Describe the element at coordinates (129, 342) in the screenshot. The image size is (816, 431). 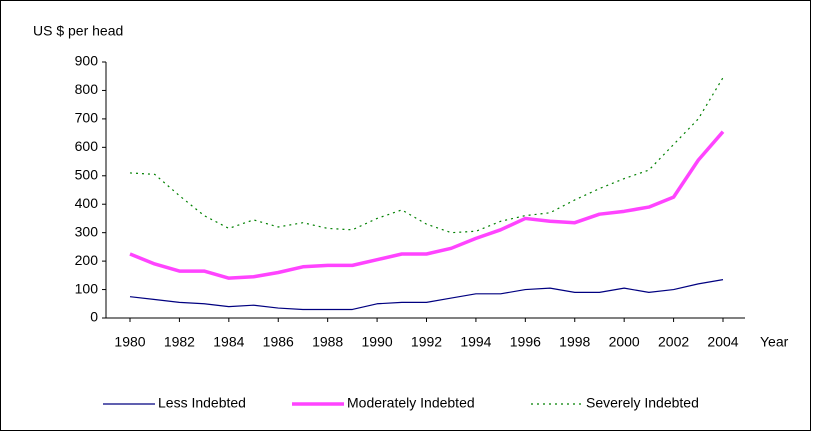
I see `x-tick-label: 1980` at that location.